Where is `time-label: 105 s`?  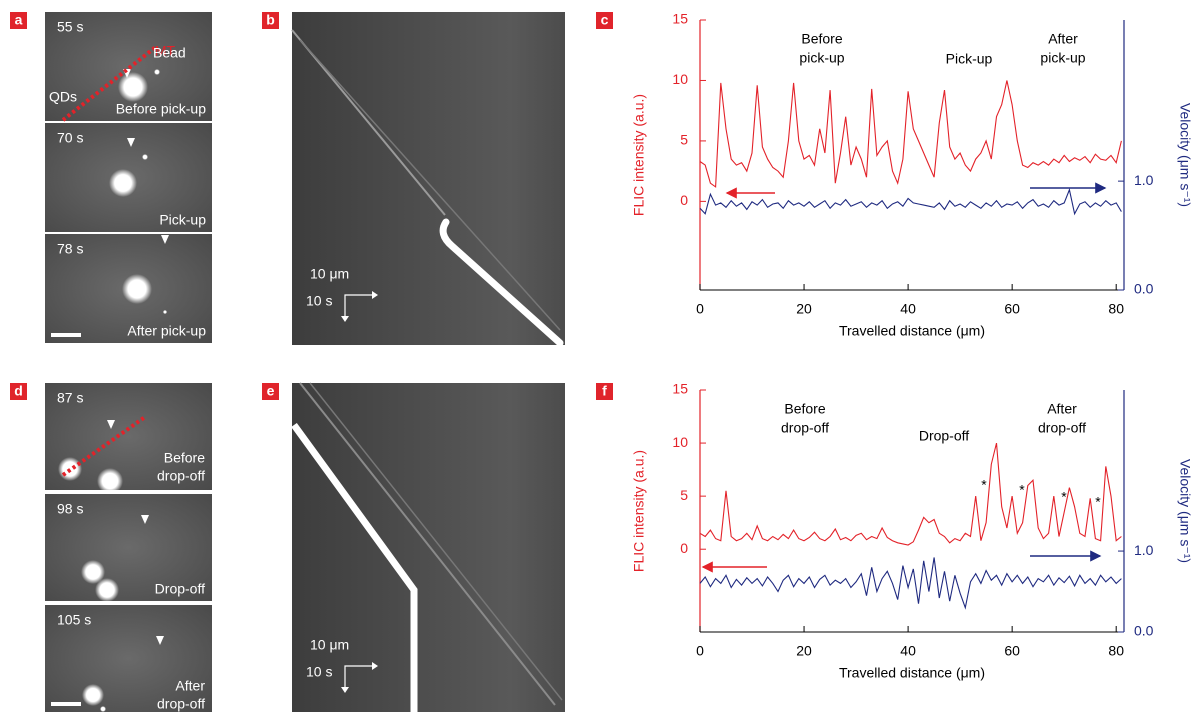 time-label: 105 s is located at coordinates (74, 620).